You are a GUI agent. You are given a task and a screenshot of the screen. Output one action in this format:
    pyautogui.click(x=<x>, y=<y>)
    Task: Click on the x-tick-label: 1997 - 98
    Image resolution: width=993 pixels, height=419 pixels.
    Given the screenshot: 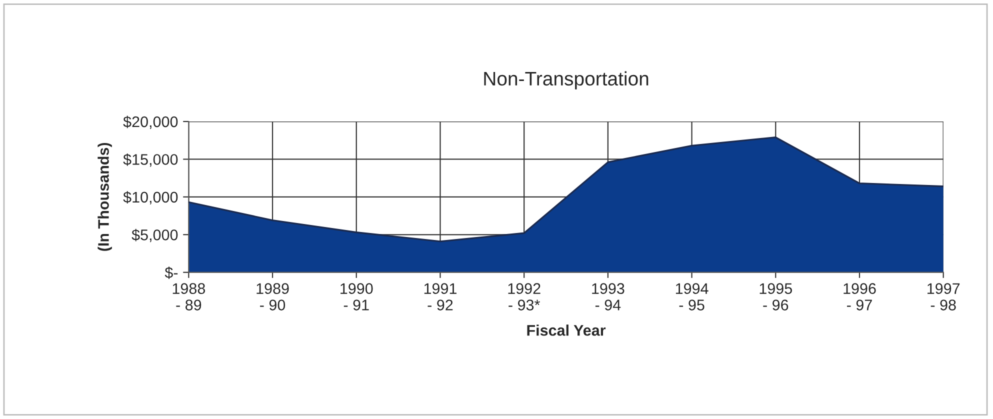 What is the action you would take?
    pyautogui.click(x=944, y=296)
    